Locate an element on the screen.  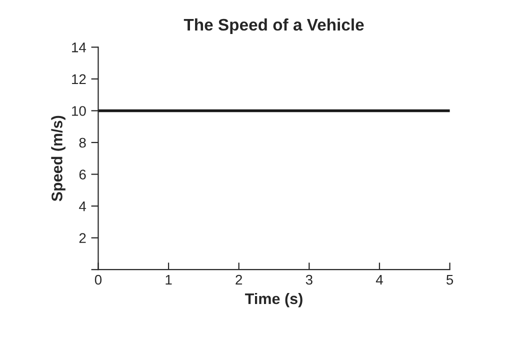
y-tick-label: 2 is located at coordinates (82, 238).